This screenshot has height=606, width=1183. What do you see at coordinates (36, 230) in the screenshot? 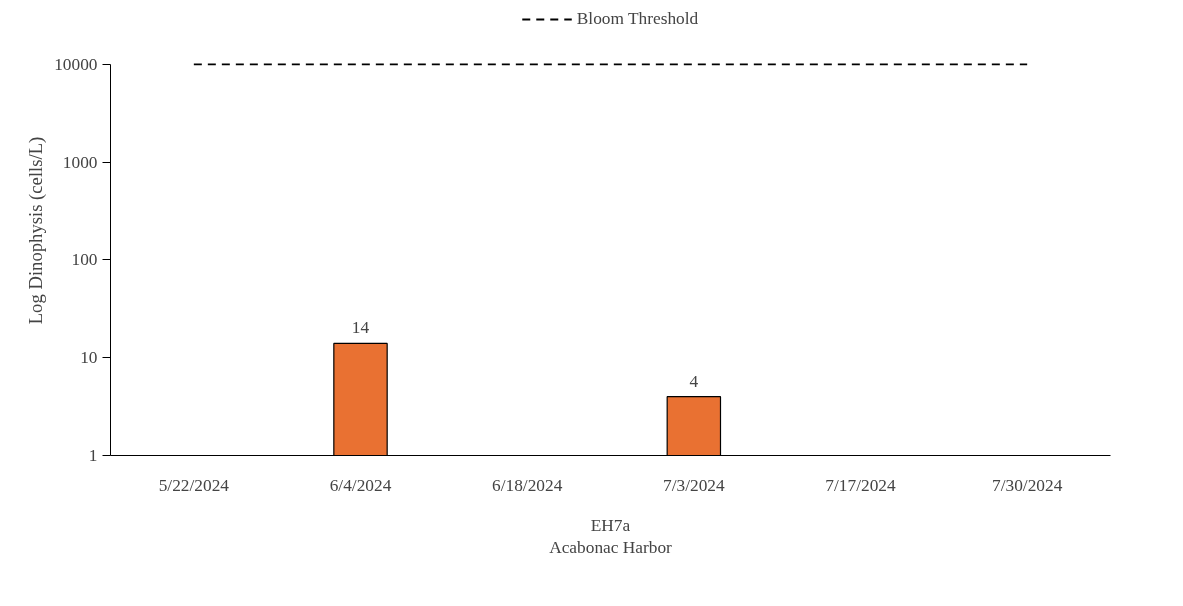
I see `y-axis-title: Log Dinophysis (cells/L)` at bounding box center [36, 230].